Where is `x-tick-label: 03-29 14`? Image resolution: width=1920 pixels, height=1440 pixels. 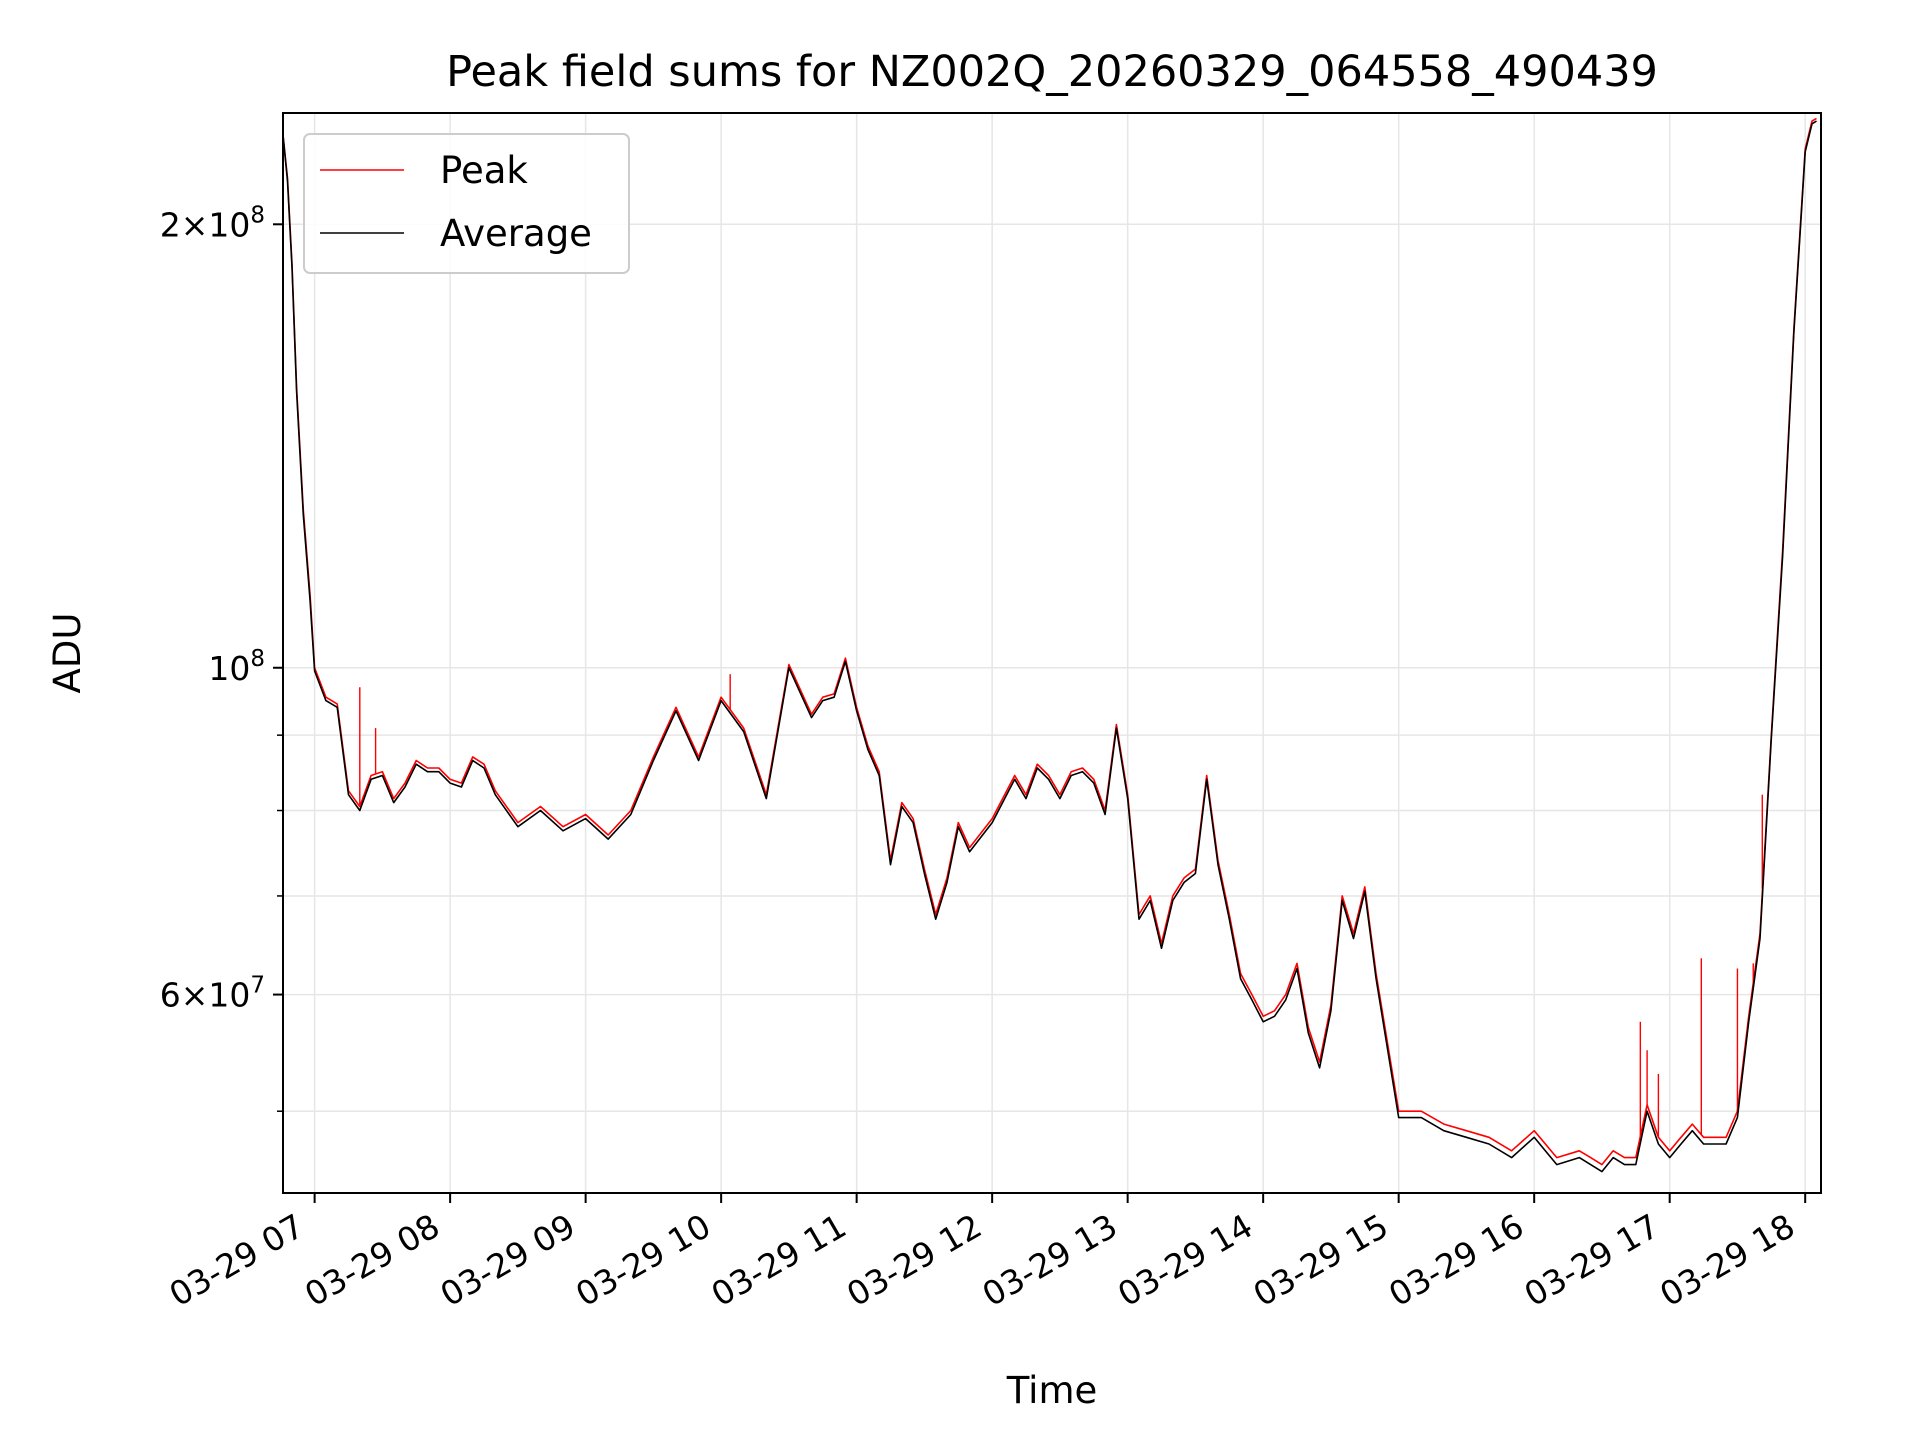 x-tick-label: 03-29 14 is located at coordinates (1185, 1260).